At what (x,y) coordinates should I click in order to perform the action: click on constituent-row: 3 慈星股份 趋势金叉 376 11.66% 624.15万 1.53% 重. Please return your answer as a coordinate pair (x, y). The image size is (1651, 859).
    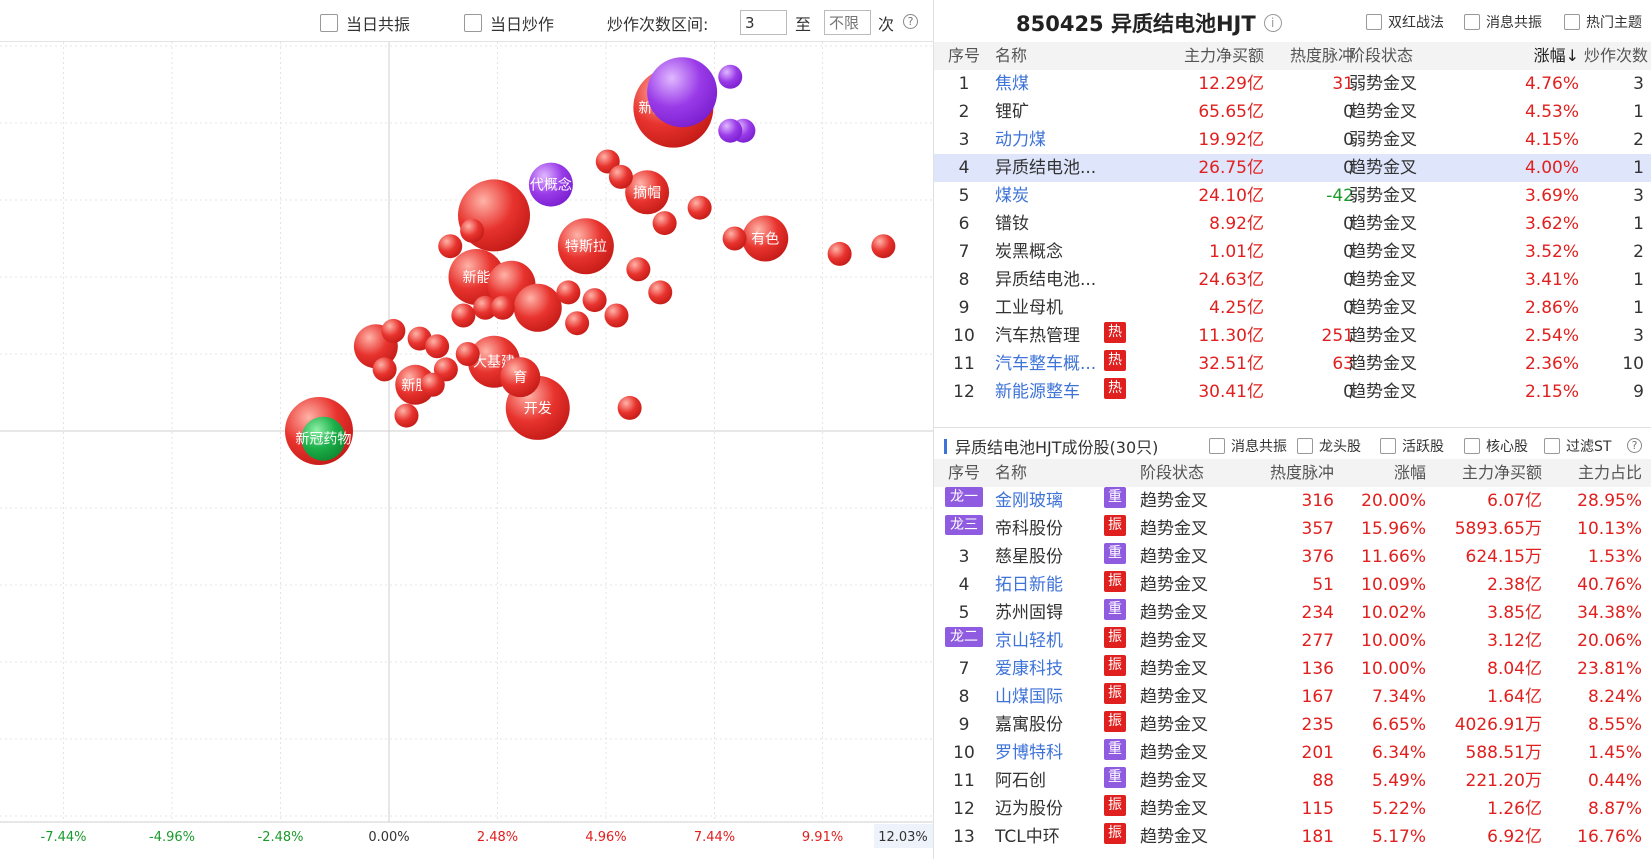
    Looking at the image, I should click on (1292, 557).